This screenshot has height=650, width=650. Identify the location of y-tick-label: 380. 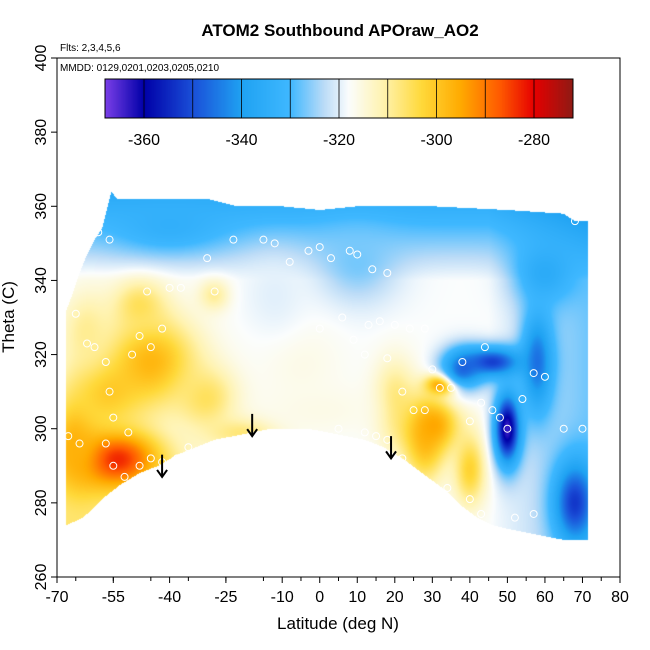
(41, 132).